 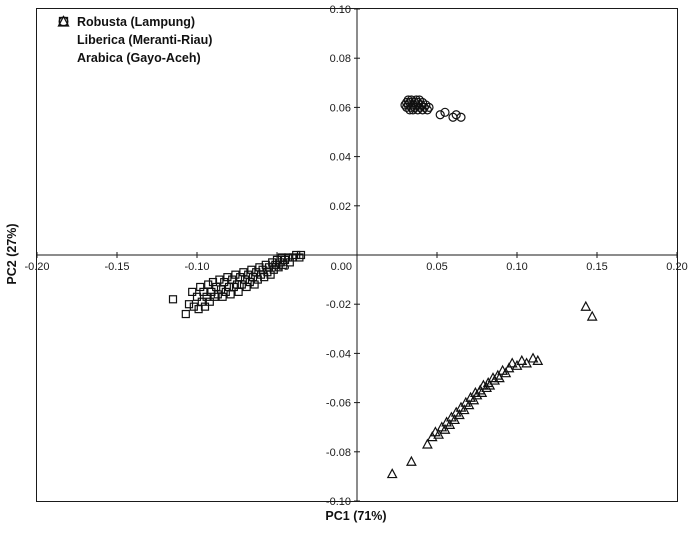 What do you see at coordinates (12, 254) in the screenshot?
I see `y-axis-label: PC2 (27%)` at bounding box center [12, 254].